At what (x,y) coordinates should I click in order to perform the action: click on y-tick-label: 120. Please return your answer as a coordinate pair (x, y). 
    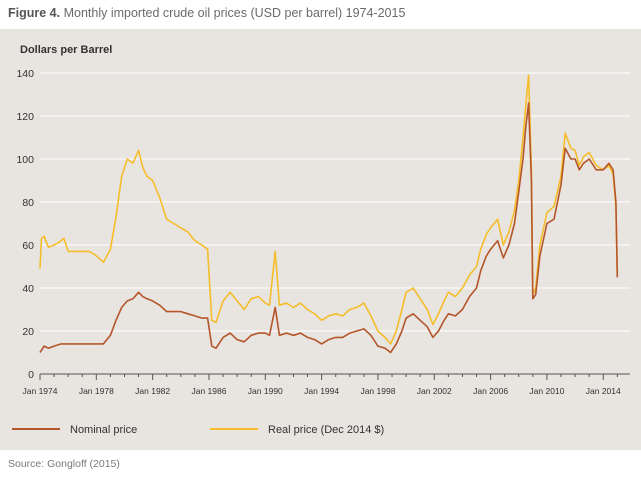
    Looking at the image, I should click on (25, 117).